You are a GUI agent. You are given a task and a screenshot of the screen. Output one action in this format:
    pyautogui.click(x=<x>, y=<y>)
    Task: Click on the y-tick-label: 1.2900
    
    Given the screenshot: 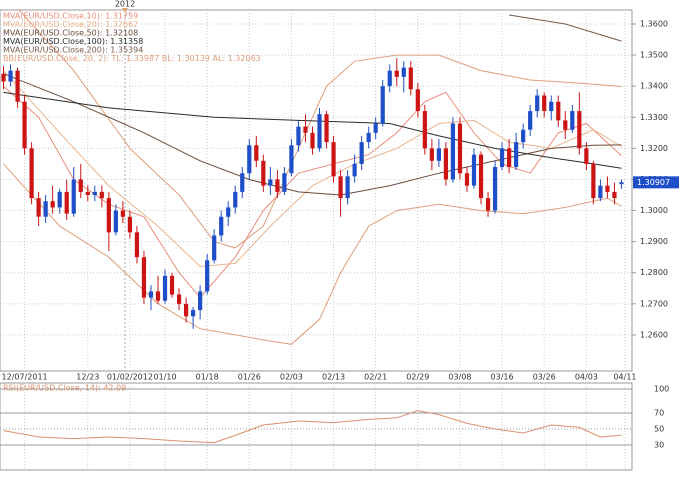 What is the action you would take?
    pyautogui.click(x=654, y=241)
    